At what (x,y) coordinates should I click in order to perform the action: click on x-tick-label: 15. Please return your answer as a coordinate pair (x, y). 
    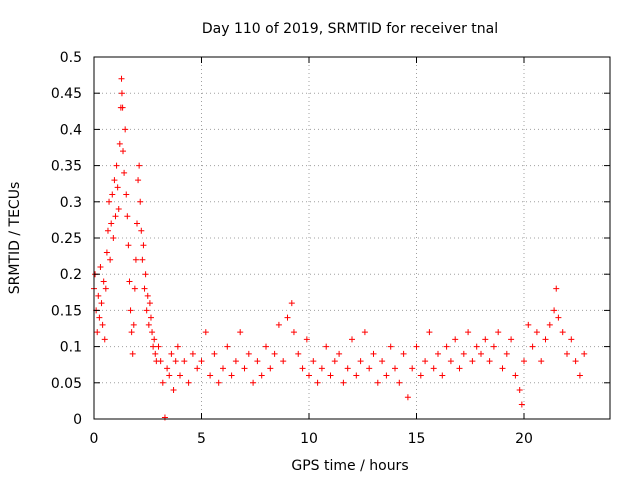
    Looking at the image, I should click on (417, 439).